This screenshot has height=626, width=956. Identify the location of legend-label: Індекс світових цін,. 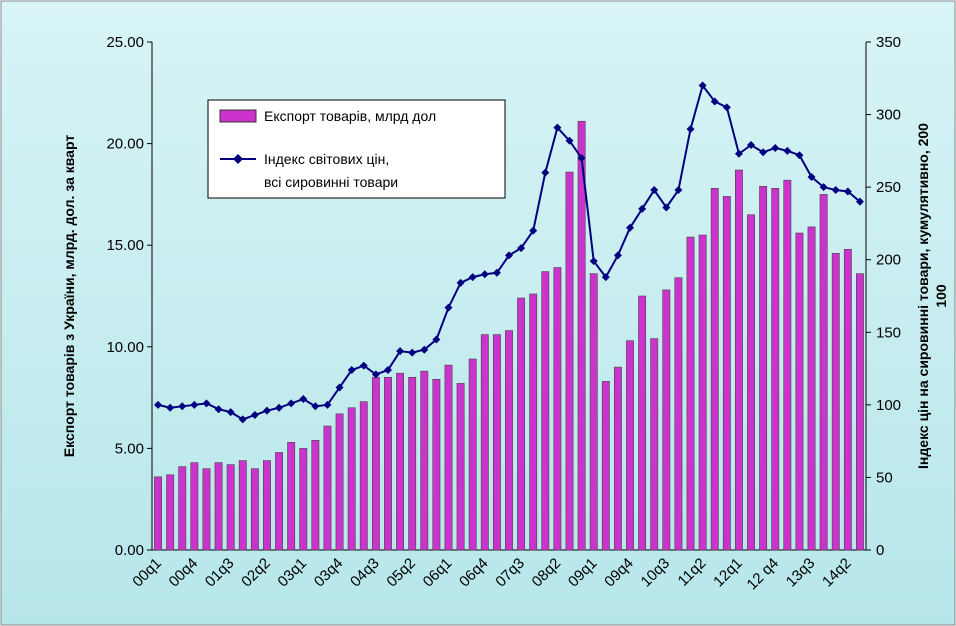
(326, 159).